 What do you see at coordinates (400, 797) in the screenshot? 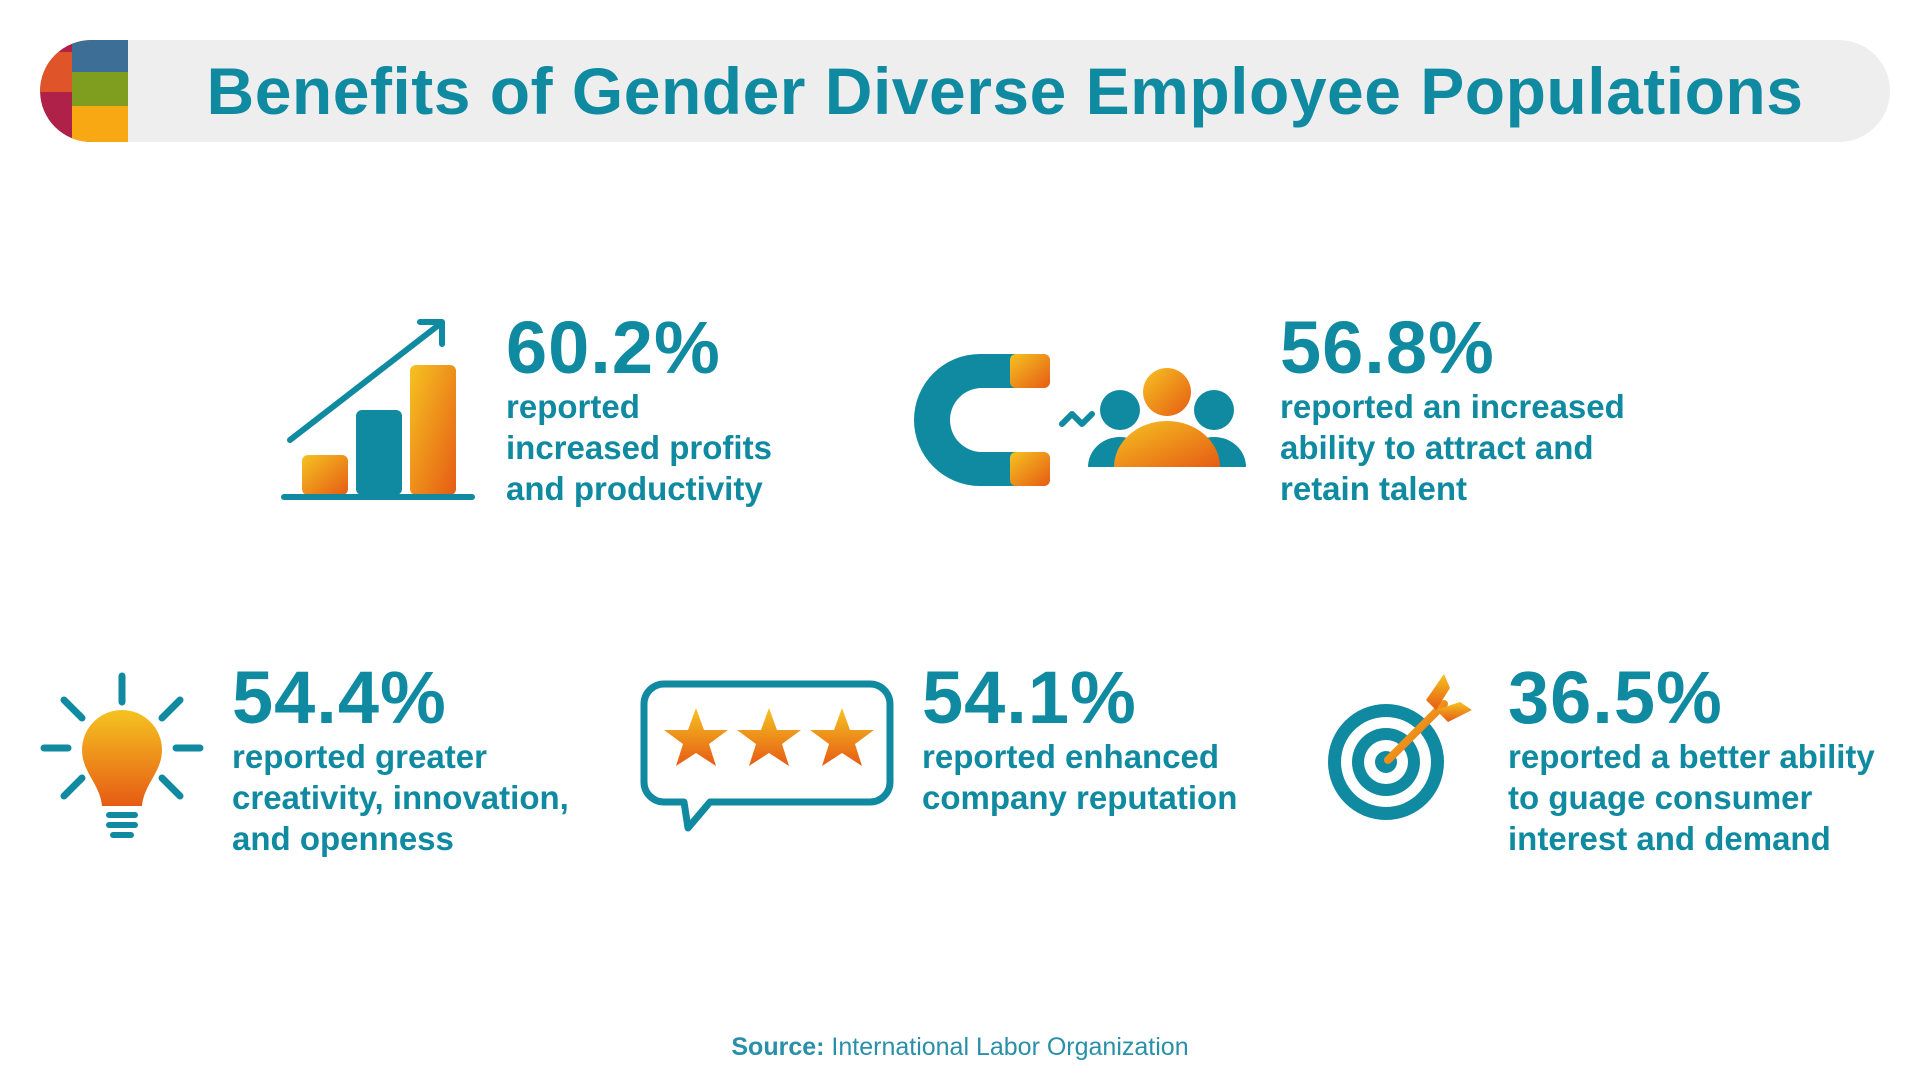
I see `stat-description-line: creativity, innovation,` at bounding box center [400, 797].